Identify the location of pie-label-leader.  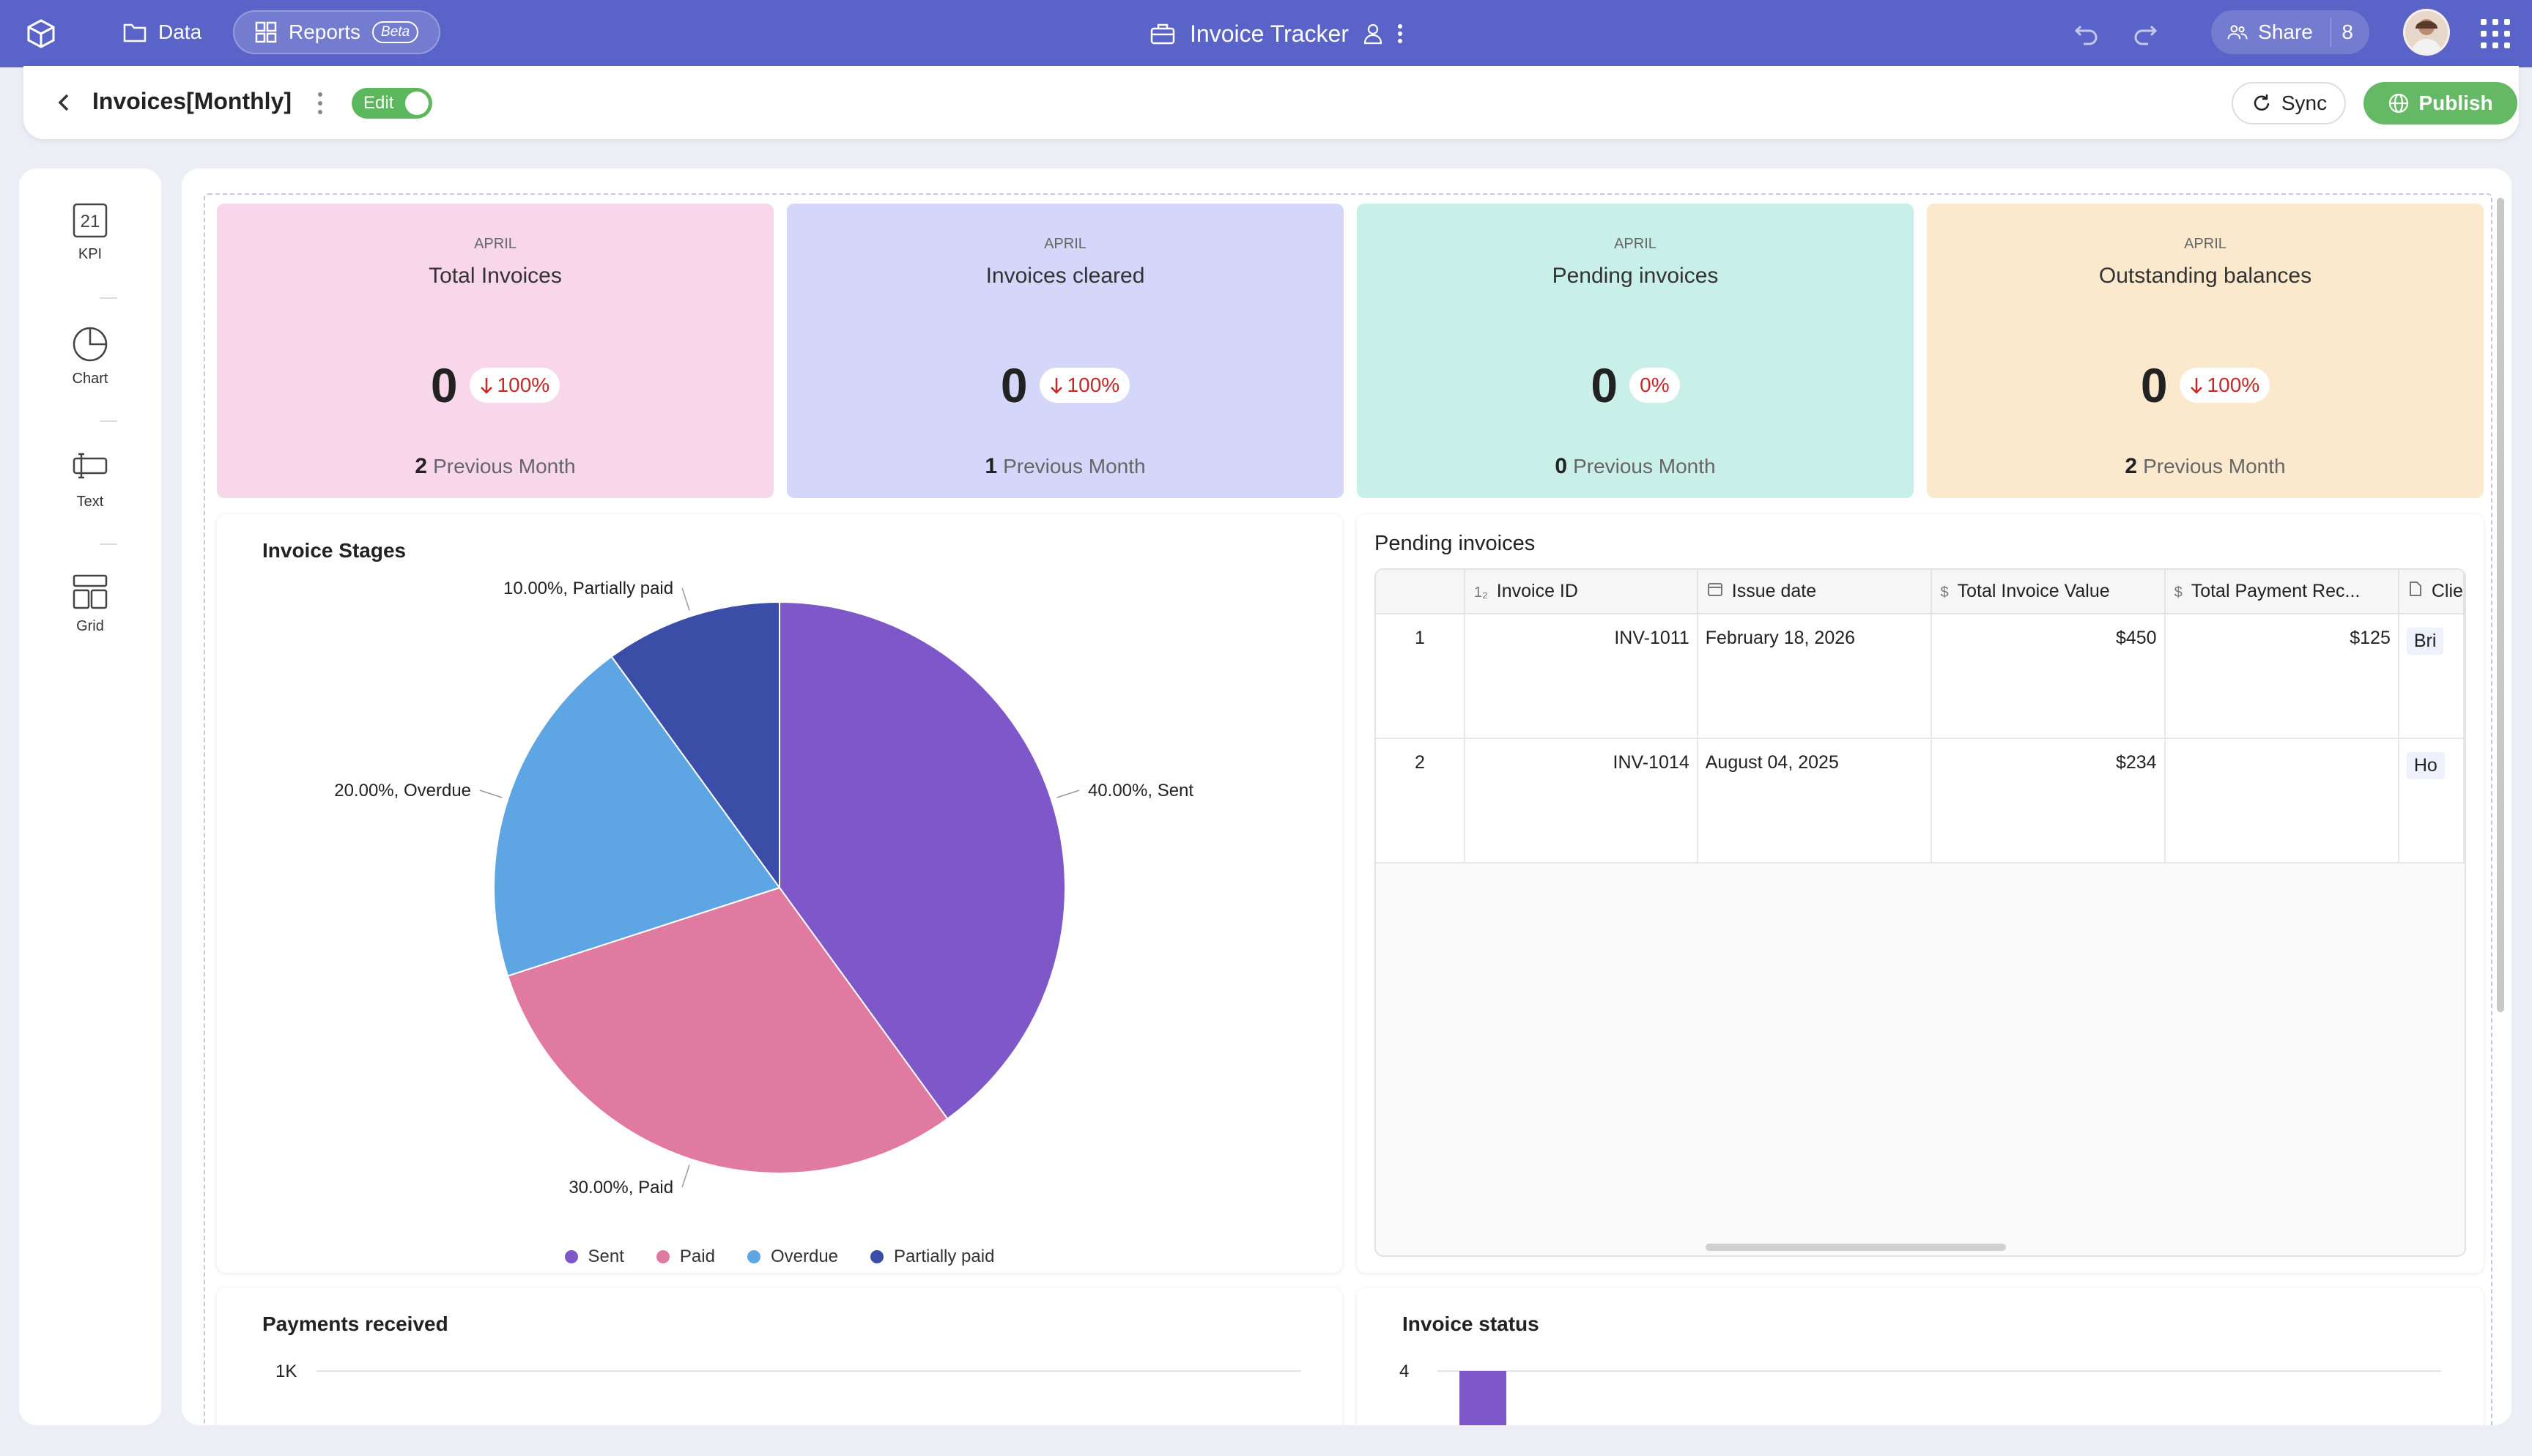
(685, 1176).